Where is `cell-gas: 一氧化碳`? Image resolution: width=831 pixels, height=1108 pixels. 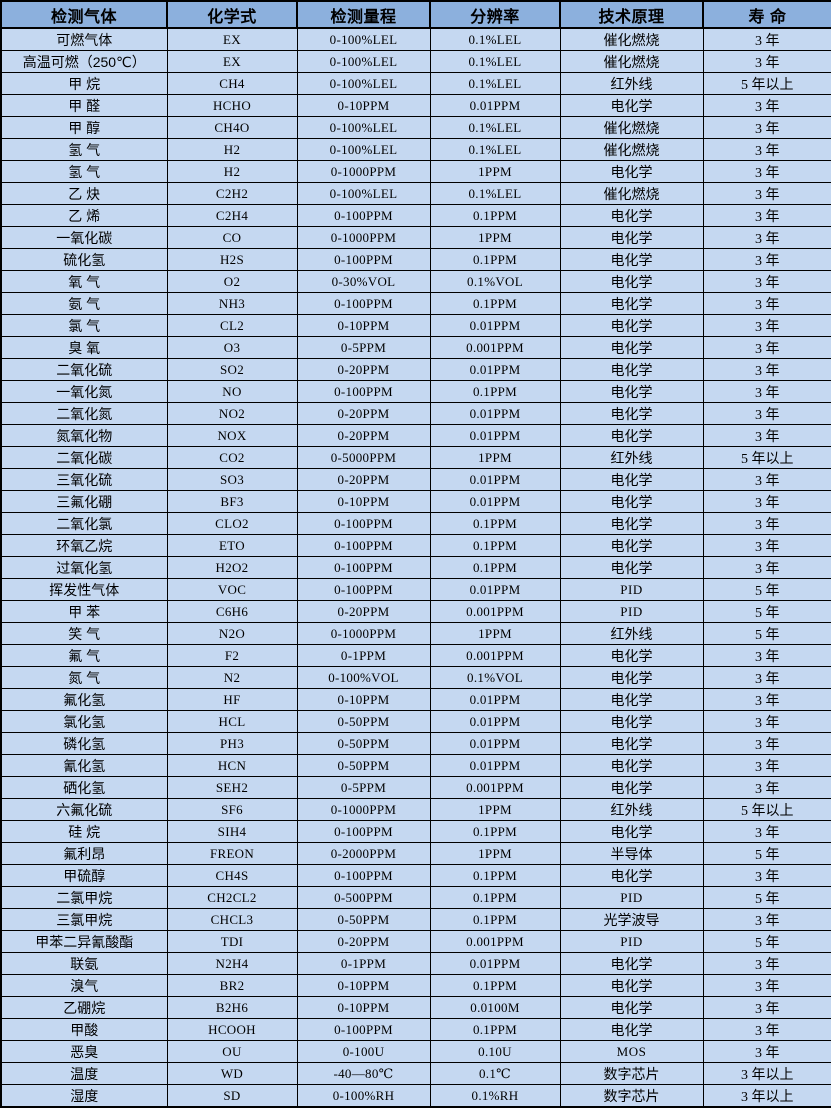
cell-gas: 一氧化碳 is located at coordinates (84, 237).